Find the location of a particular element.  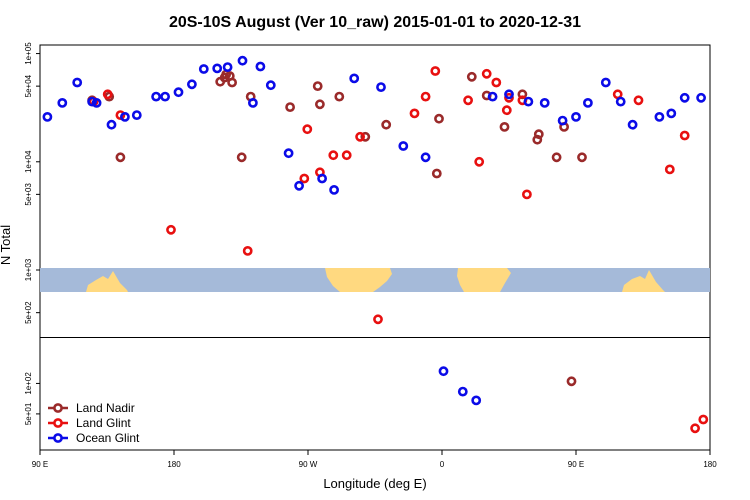

y-lower-tick-label: 5e+01 is located at coordinates (28, 413).